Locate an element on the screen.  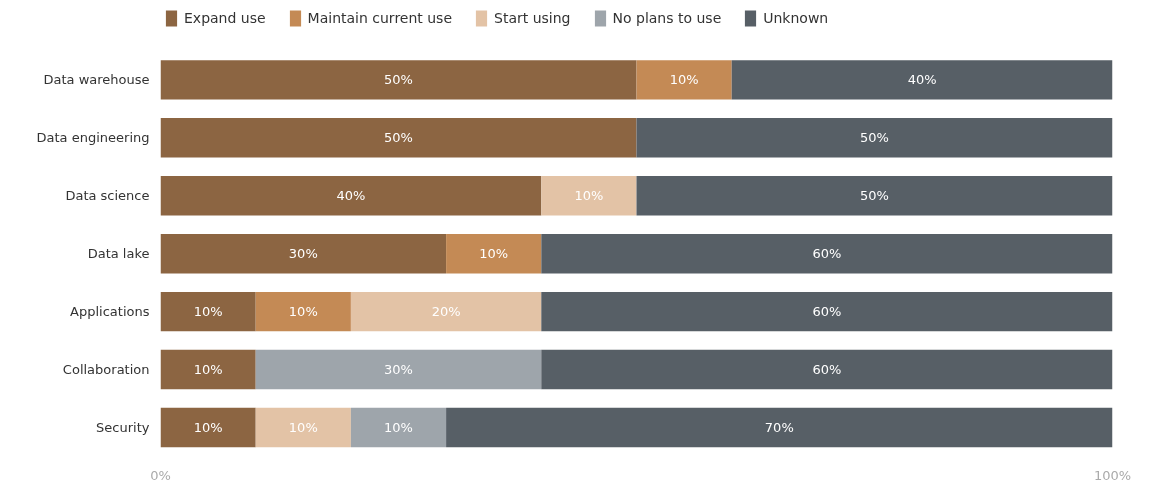
y-tick-label: Data warehouse is located at coordinates (96, 80).